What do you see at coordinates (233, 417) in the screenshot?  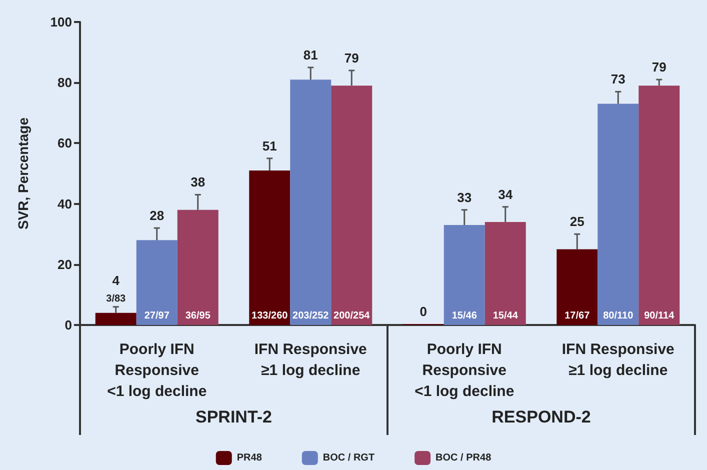 I see `text: SPRINT-2` at bounding box center [233, 417].